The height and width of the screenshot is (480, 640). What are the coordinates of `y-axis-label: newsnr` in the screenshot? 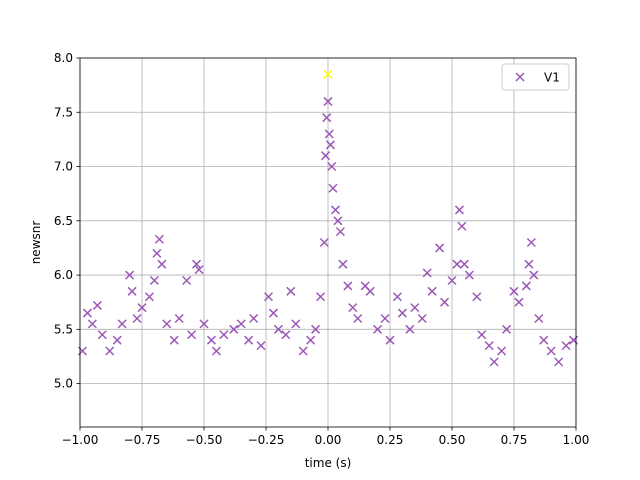 It's located at (36, 243).